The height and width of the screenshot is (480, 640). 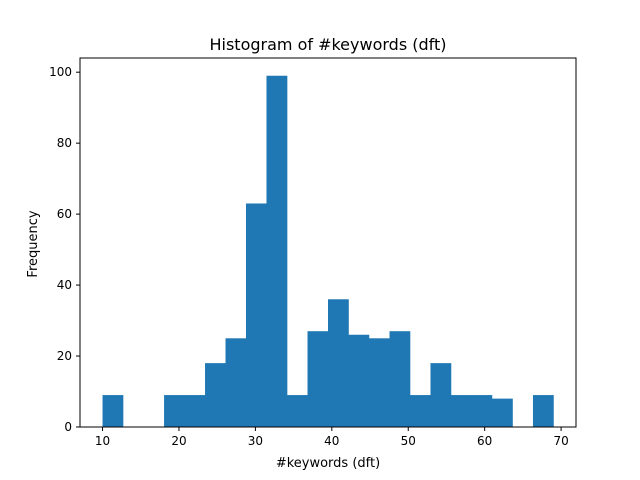 What do you see at coordinates (64, 249) in the screenshot?
I see `y-ticks: 0 20 40 60 80 100` at bounding box center [64, 249].